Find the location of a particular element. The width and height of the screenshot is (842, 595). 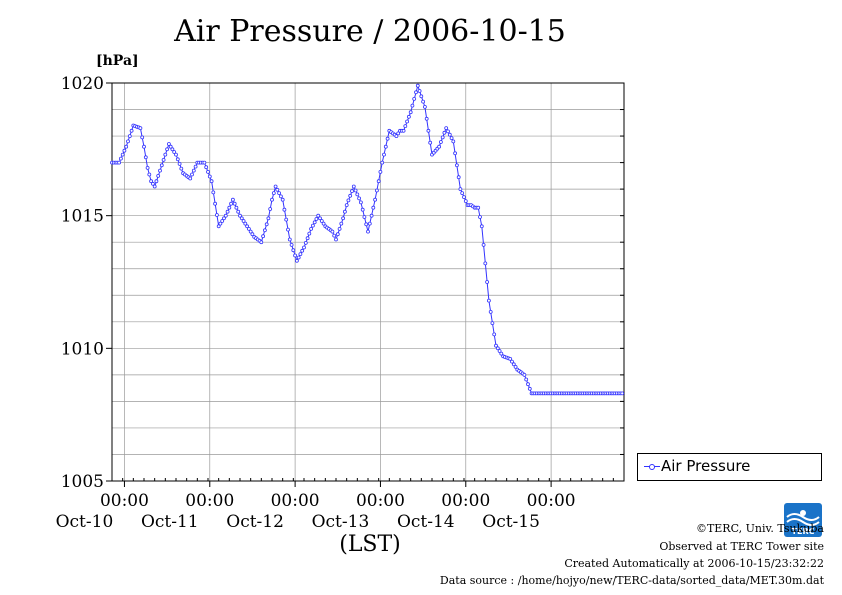

footer-site: Observed at TERC Tower site is located at coordinates (741, 546).